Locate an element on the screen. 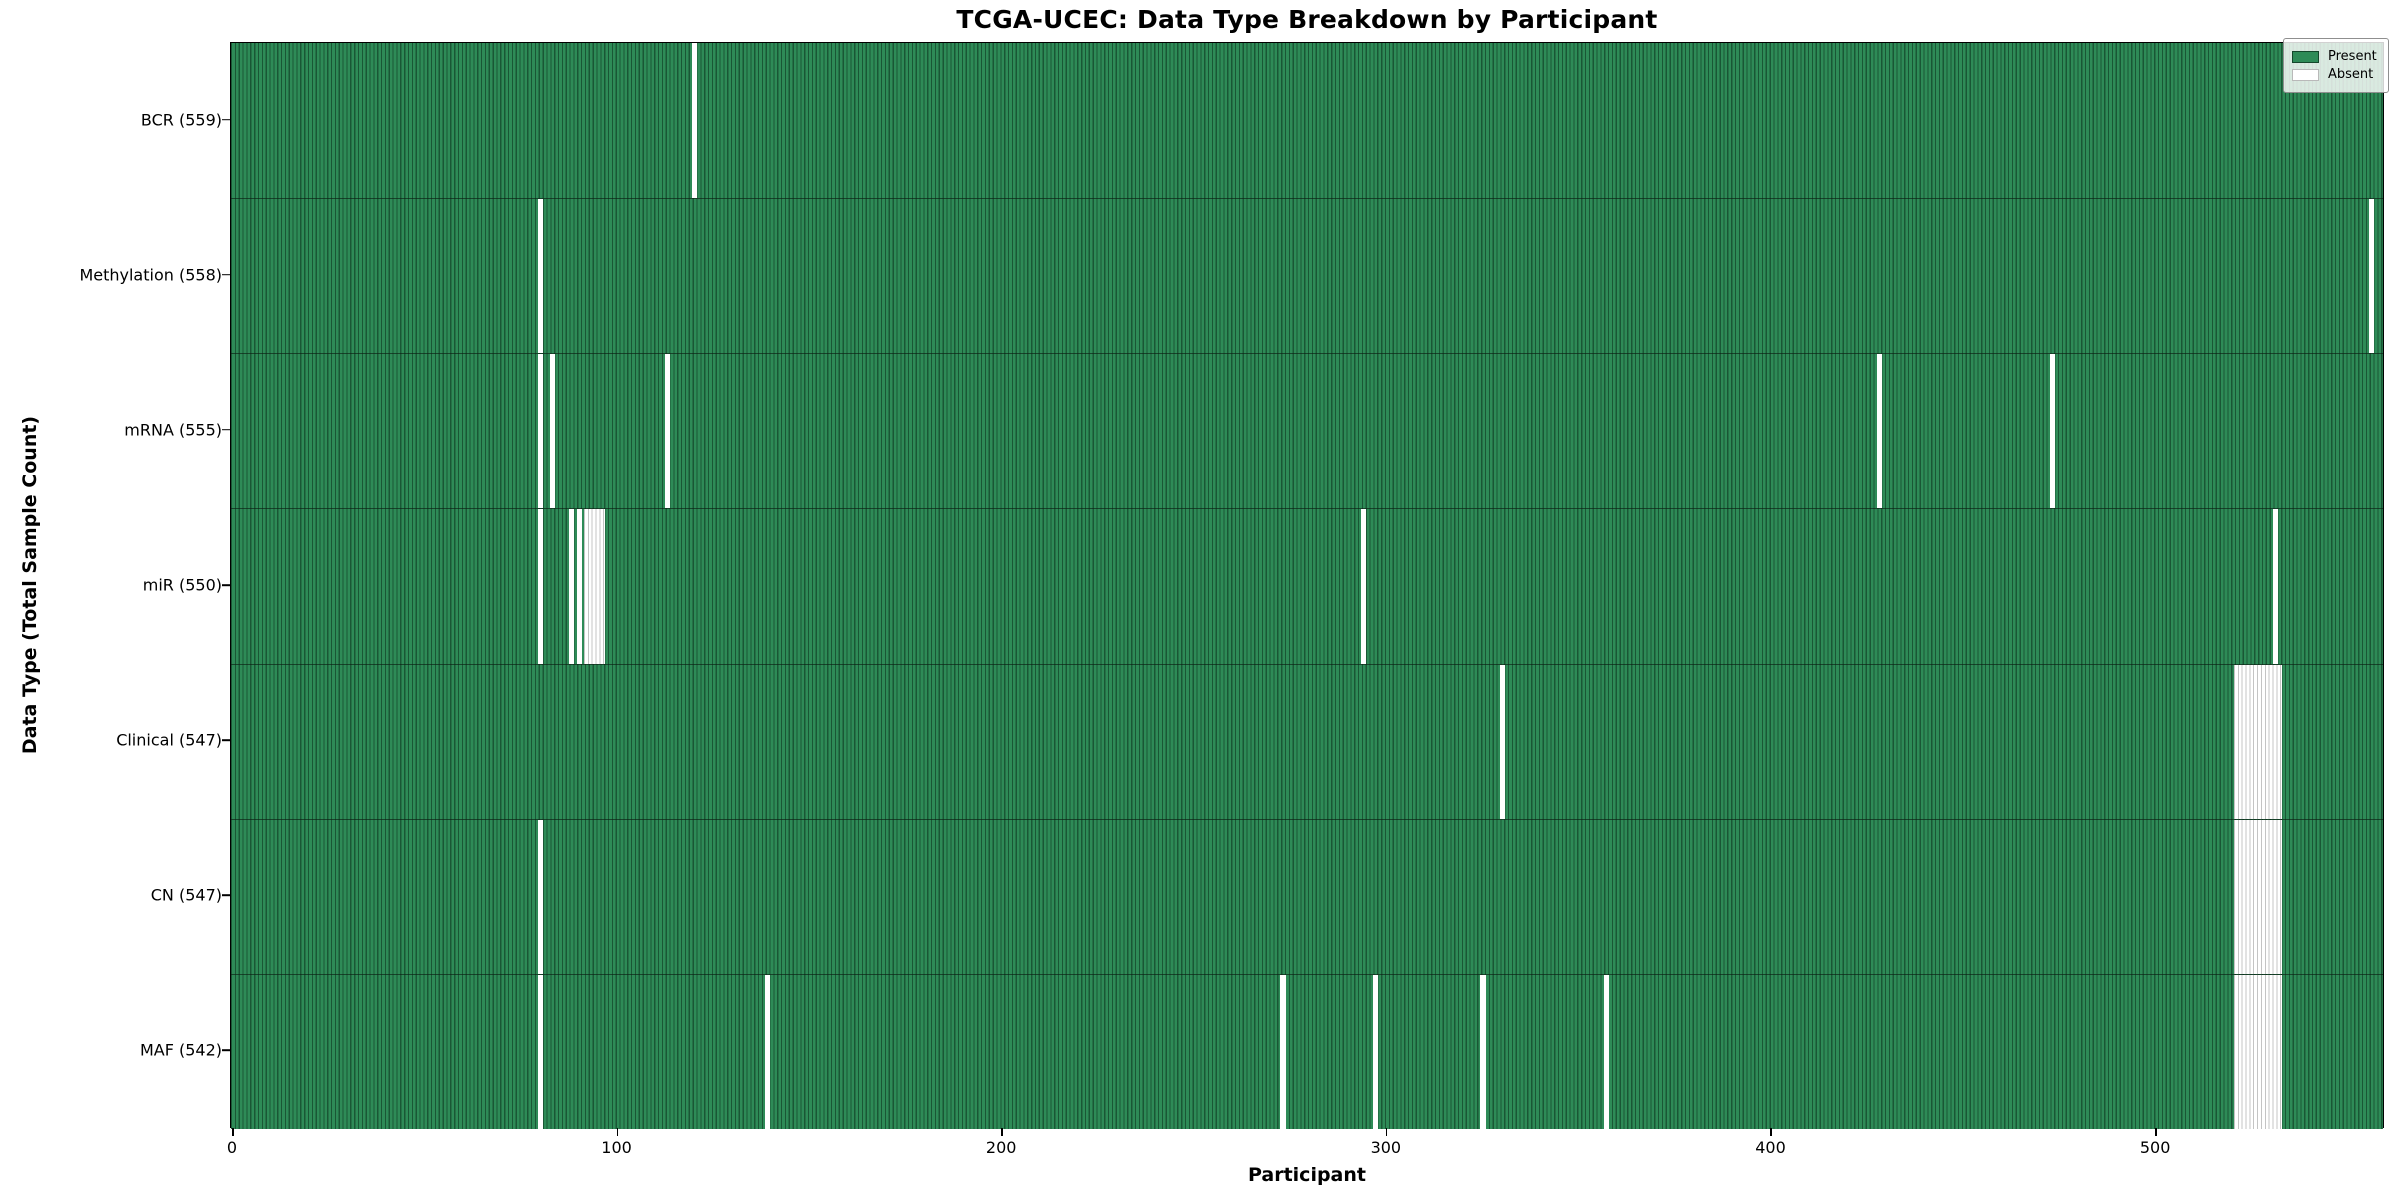 This screenshot has width=2400, height=1200. y-tick-label: Clinical (547) is located at coordinates (169, 740).